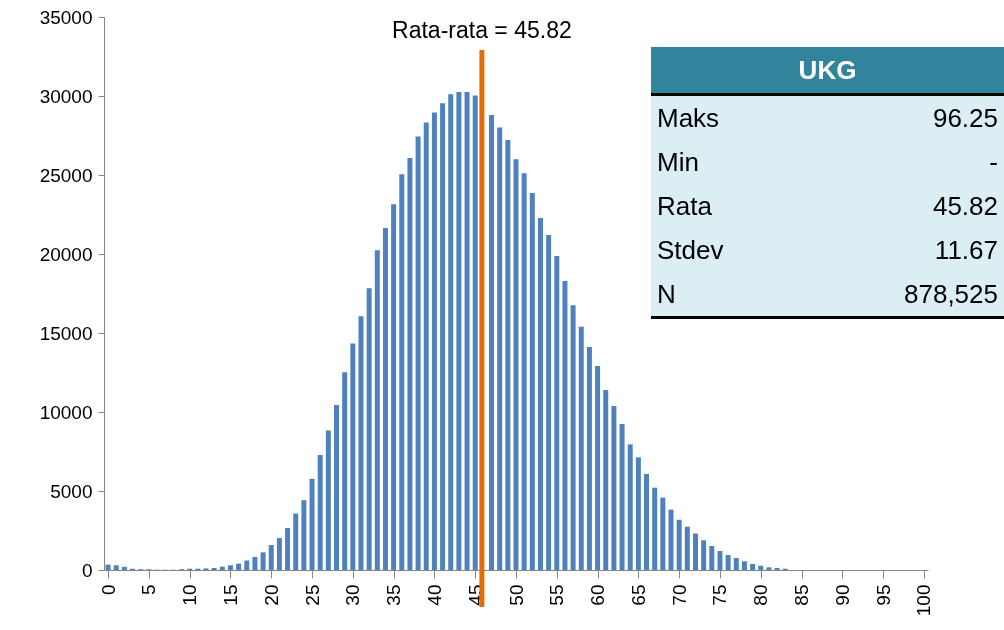 Image resolution: width=1004 pixels, height=630 pixels. Describe the element at coordinates (965, 205) in the screenshot. I see `text: 45.82` at that location.